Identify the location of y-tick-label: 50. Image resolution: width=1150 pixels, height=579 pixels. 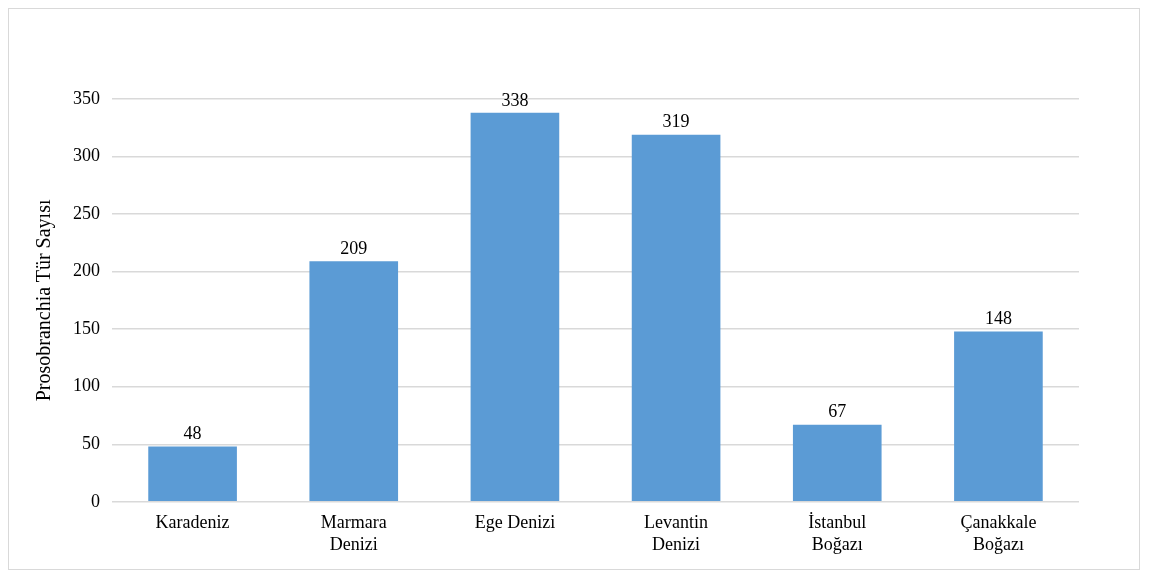
(91, 442).